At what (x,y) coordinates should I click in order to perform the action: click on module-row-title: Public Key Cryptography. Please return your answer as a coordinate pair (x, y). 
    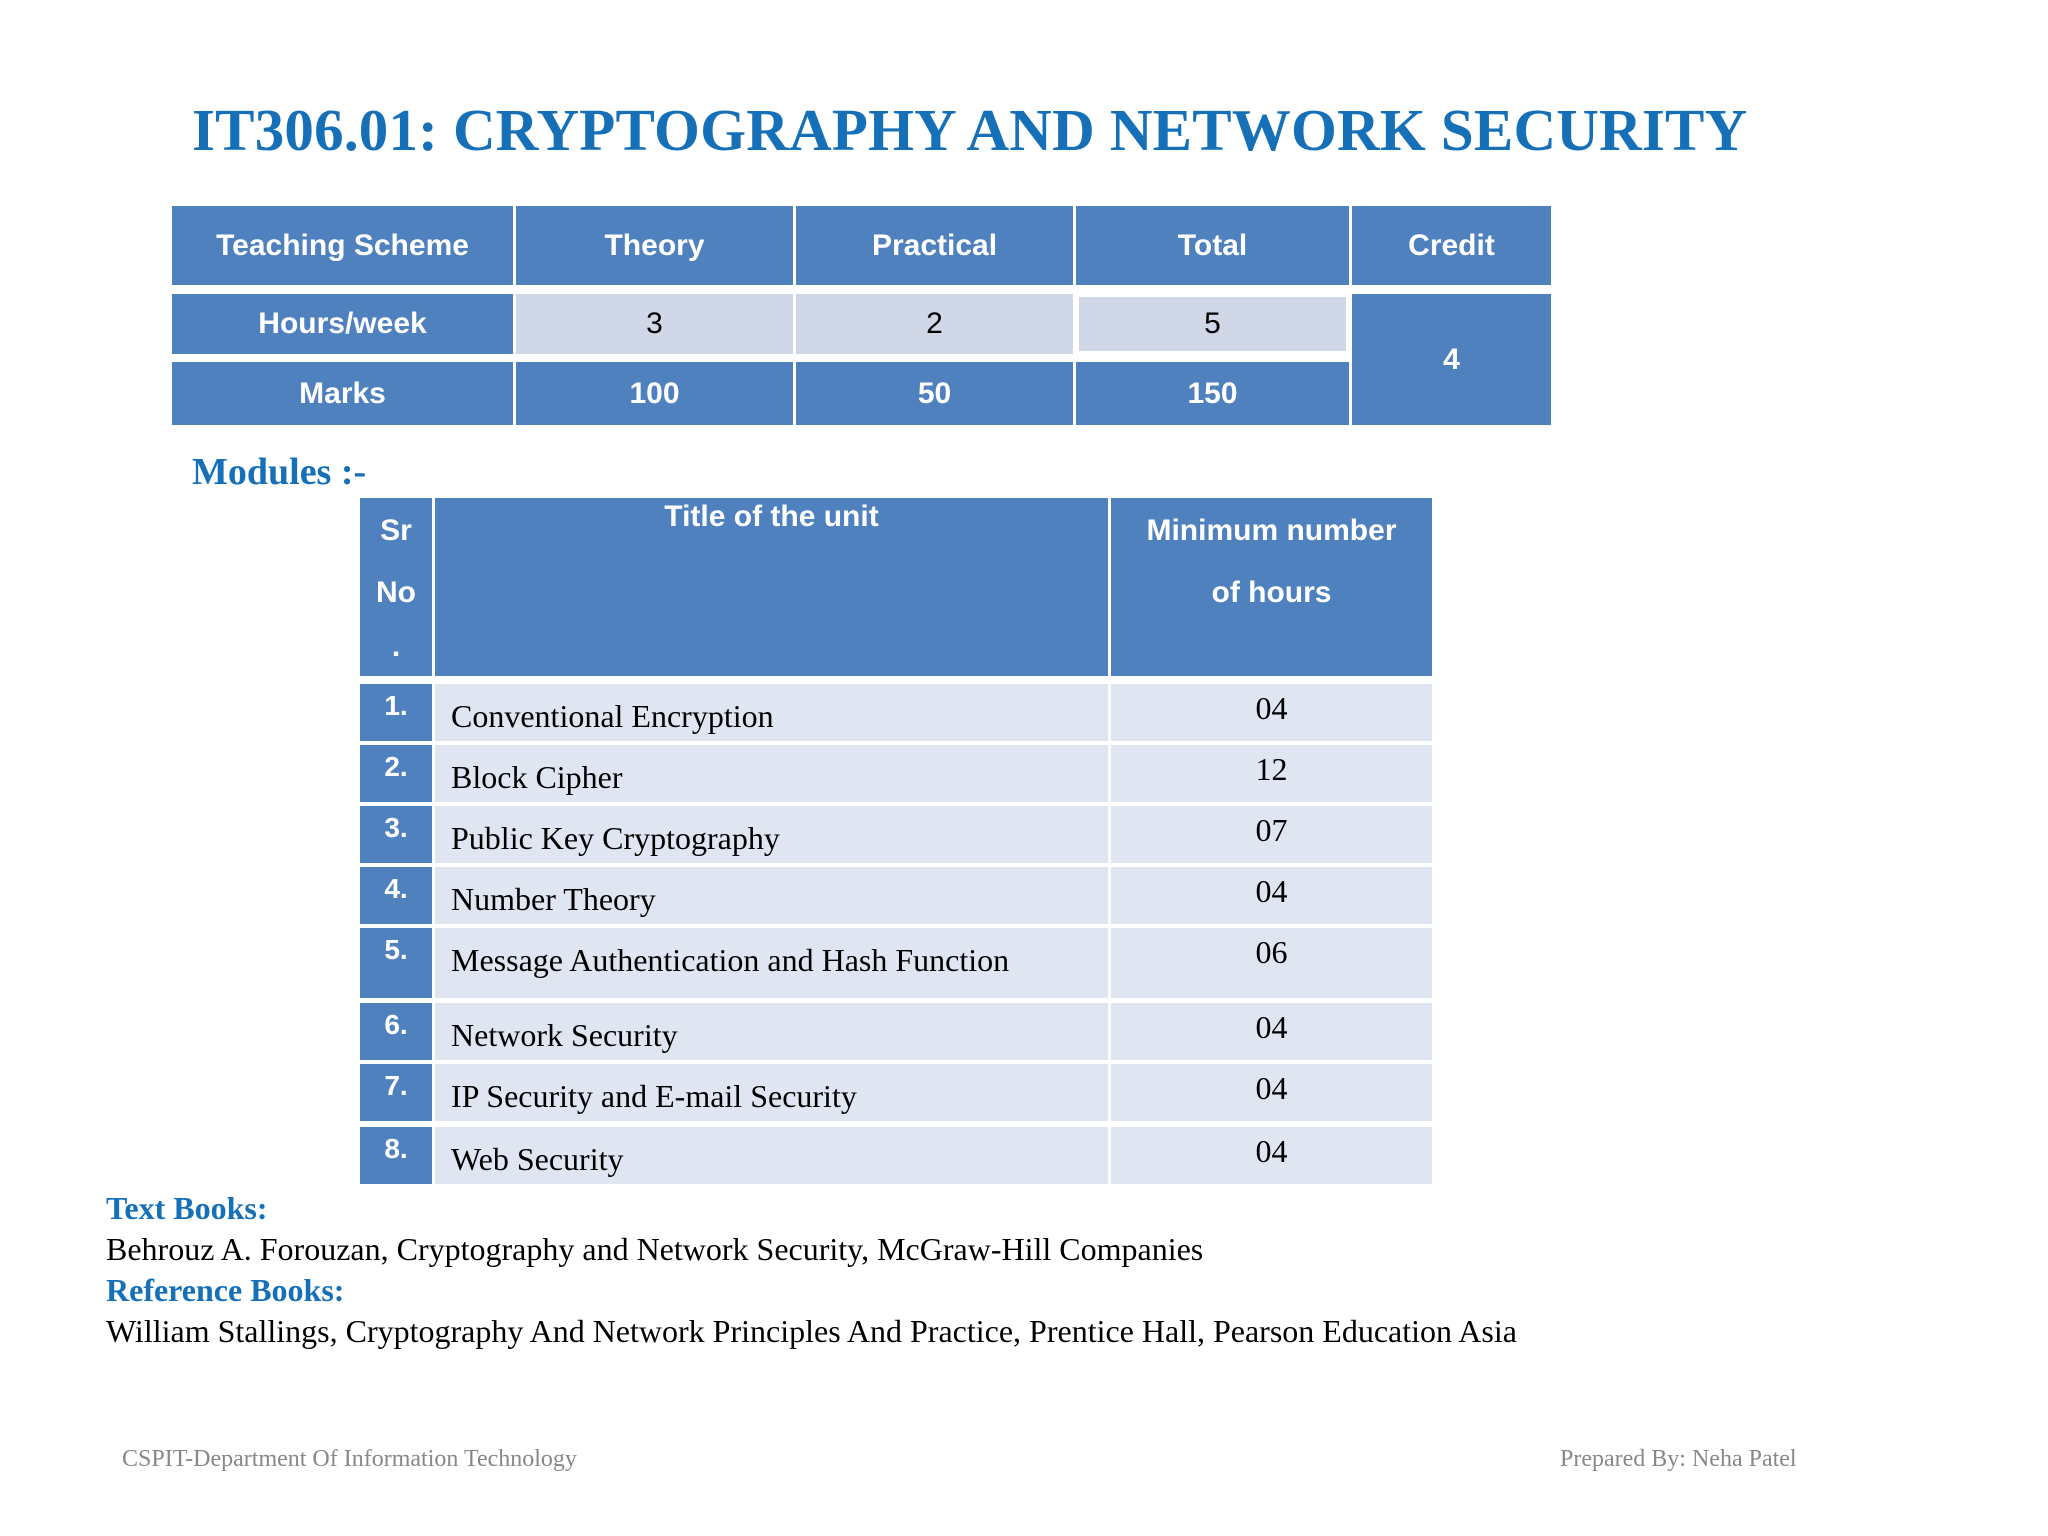
    Looking at the image, I should click on (771, 834).